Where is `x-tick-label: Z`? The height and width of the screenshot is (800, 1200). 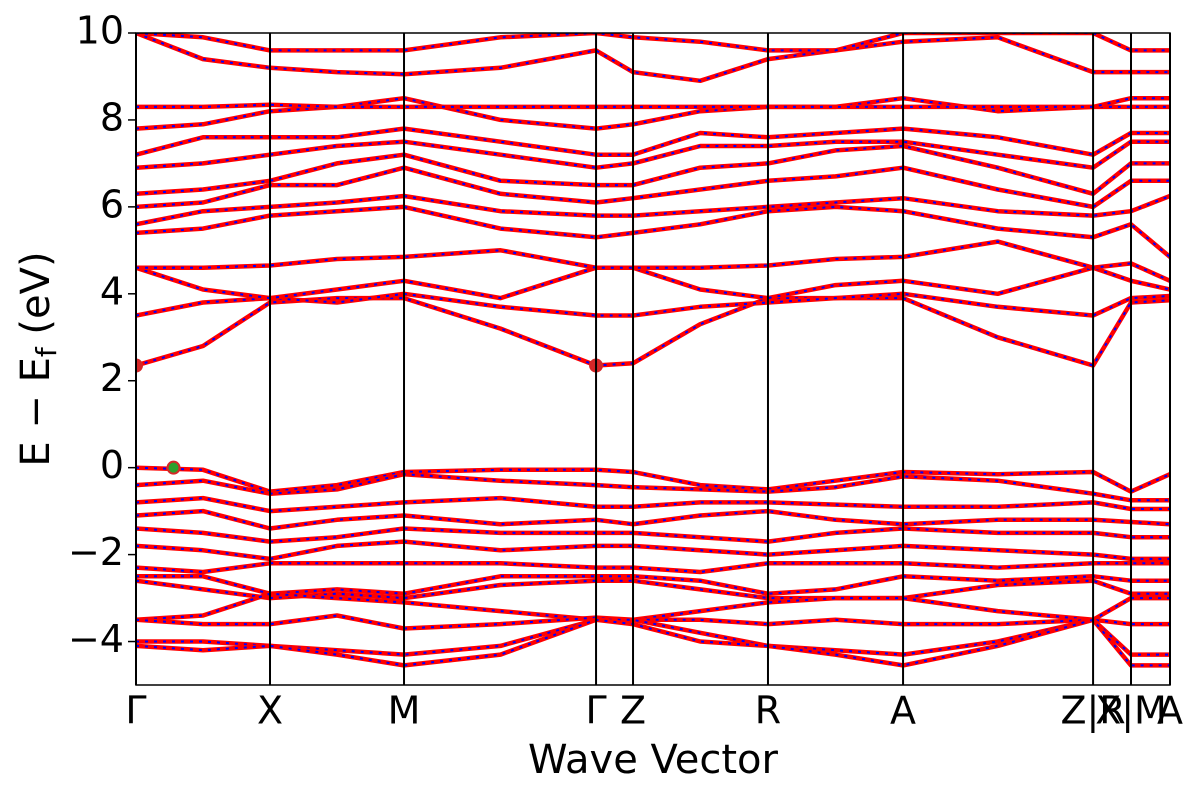
x-tick-label: Z is located at coordinates (633, 711).